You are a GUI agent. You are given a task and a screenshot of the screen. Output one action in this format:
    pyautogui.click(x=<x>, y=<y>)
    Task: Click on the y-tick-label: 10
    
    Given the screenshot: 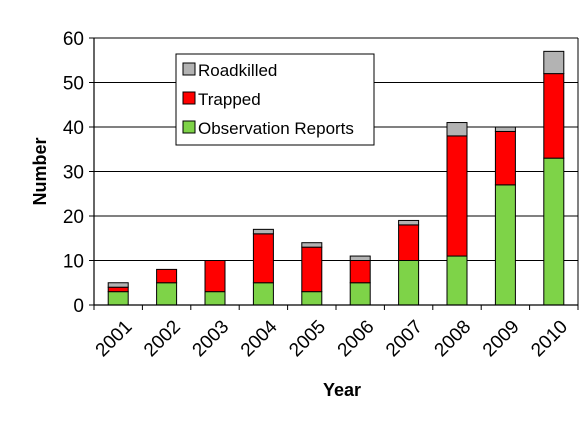 What is the action you would take?
    pyautogui.click(x=73, y=262)
    